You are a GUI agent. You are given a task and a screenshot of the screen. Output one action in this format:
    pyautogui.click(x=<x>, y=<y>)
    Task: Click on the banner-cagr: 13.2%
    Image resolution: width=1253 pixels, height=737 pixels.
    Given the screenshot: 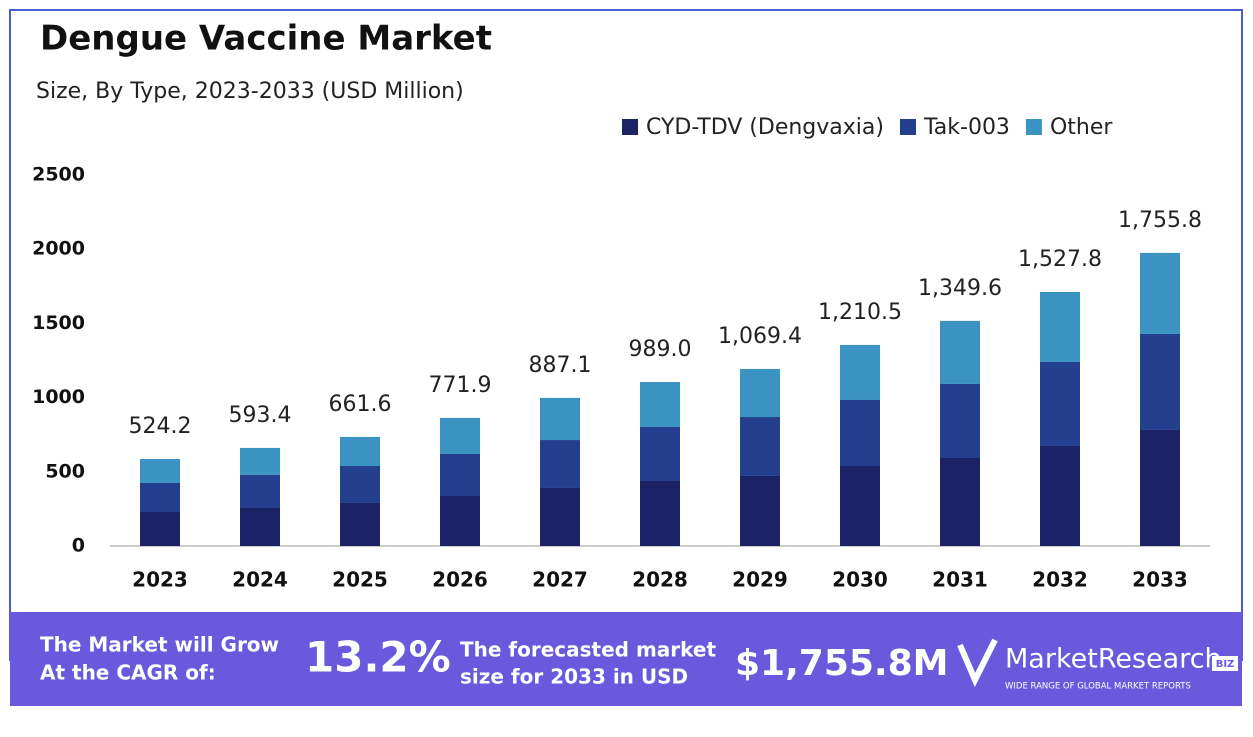 What is the action you would take?
    pyautogui.click(x=378, y=657)
    